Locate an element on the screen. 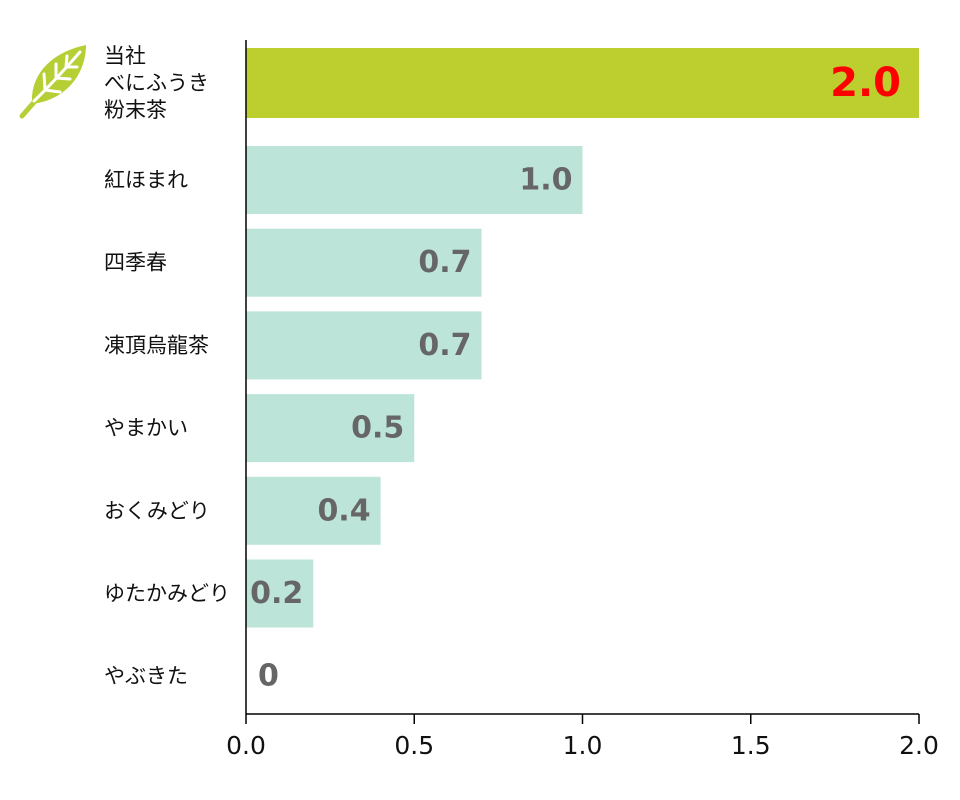 The height and width of the screenshot is (800, 960). category-label-7: やぶきた is located at coordinates (146, 676).